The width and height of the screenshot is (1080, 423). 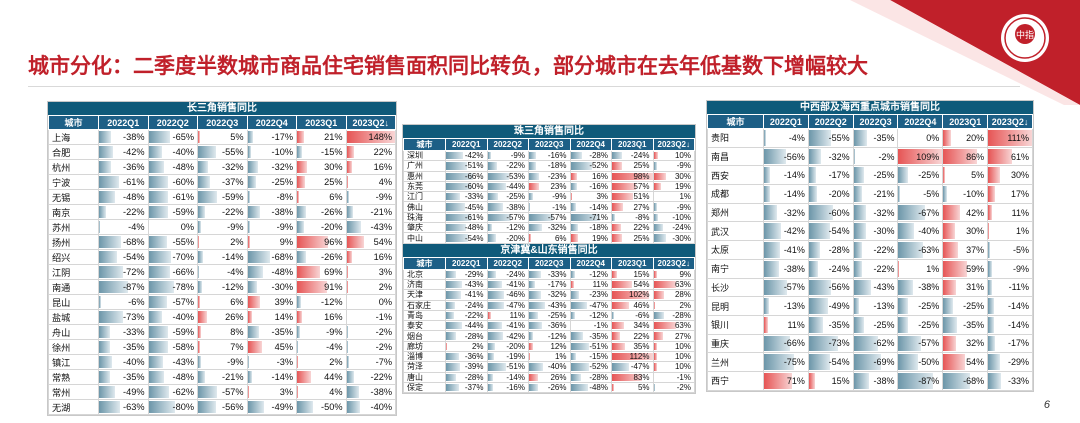 What do you see at coordinates (507, 228) in the screenshot?
I see `yoy-cell: -12%` at bounding box center [507, 228].